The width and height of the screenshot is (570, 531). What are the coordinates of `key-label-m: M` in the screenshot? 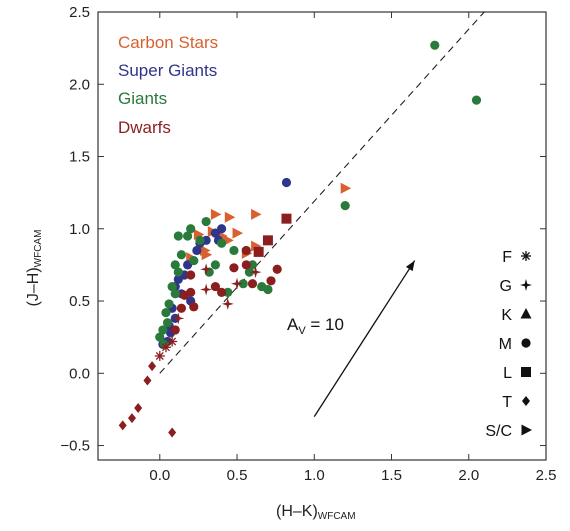 It's located at (505, 344).